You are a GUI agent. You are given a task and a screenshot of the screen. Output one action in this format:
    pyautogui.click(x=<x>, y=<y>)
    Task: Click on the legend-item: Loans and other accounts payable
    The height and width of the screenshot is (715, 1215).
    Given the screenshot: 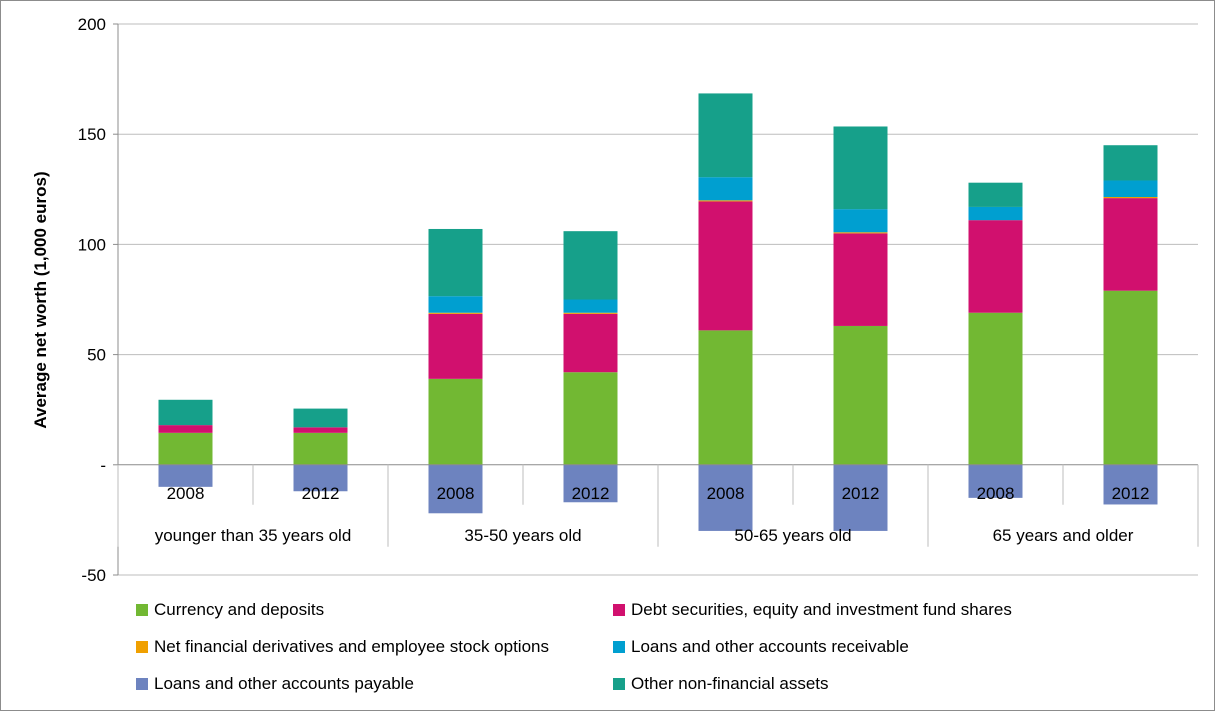 What is the action you would take?
    pyautogui.click(x=275, y=683)
    